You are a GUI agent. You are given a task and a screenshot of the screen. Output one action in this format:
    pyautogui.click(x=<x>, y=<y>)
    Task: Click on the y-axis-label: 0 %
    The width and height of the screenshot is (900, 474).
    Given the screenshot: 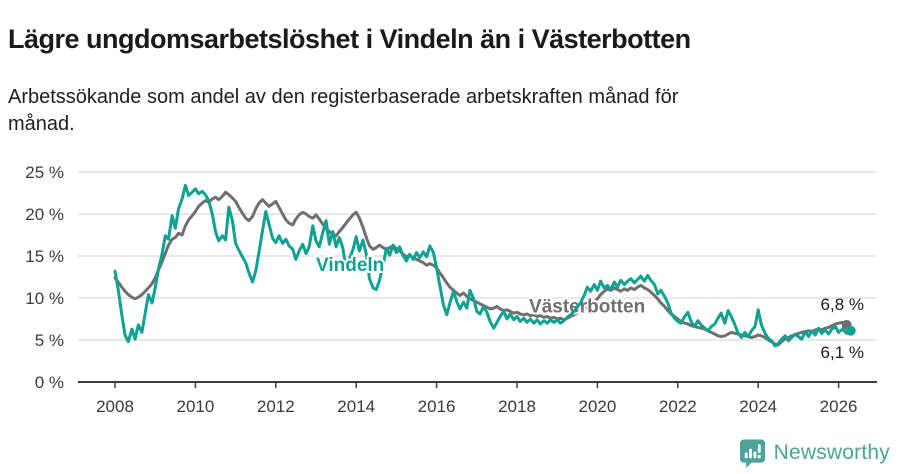 What is the action you would take?
    pyautogui.click(x=49, y=382)
    